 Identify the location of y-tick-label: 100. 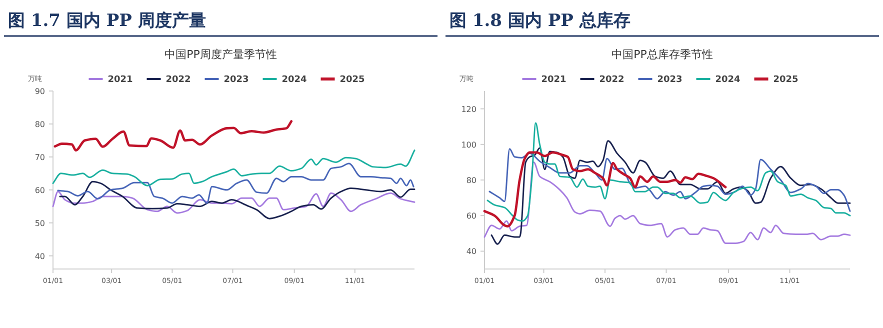
(468, 145).